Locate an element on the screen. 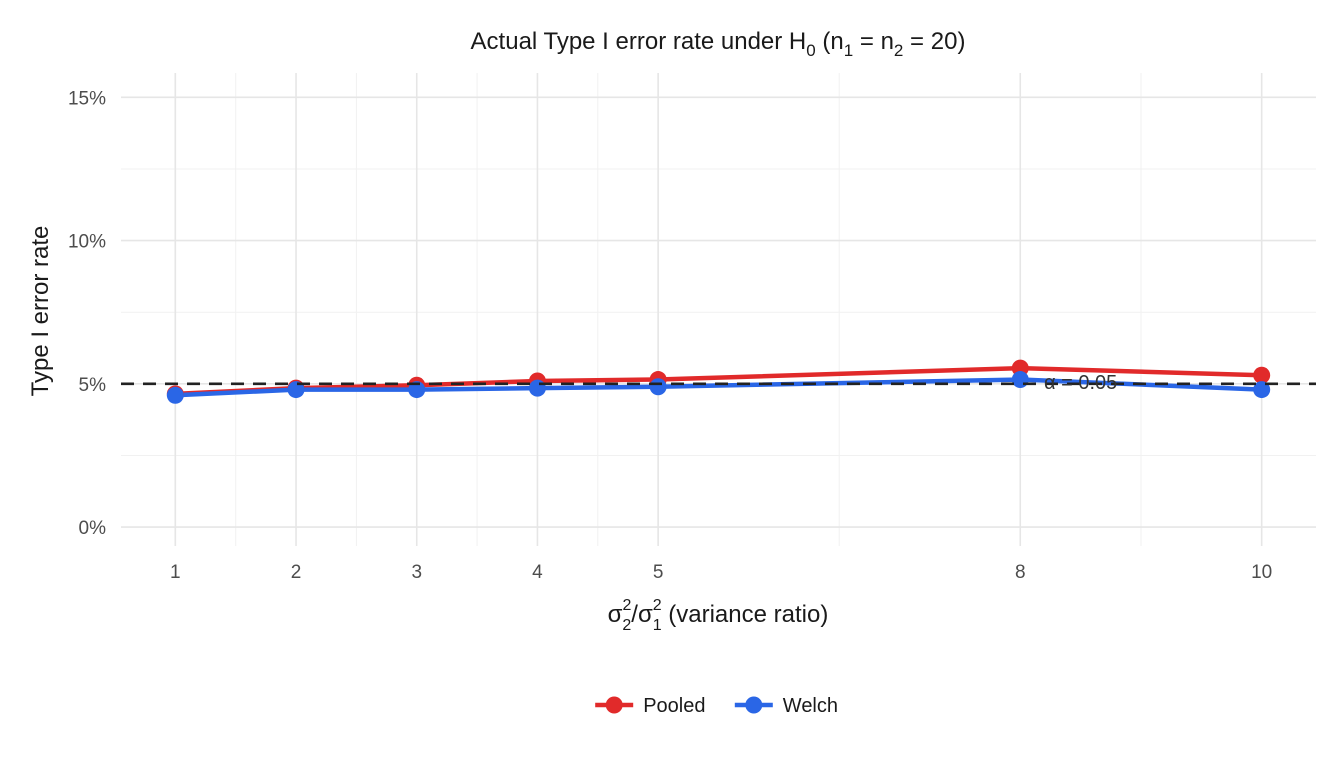 Image resolution: width=1344 pixels, height=768 pixels. x-axis: 1 2 3 4 5 8 10 is located at coordinates (721, 572).